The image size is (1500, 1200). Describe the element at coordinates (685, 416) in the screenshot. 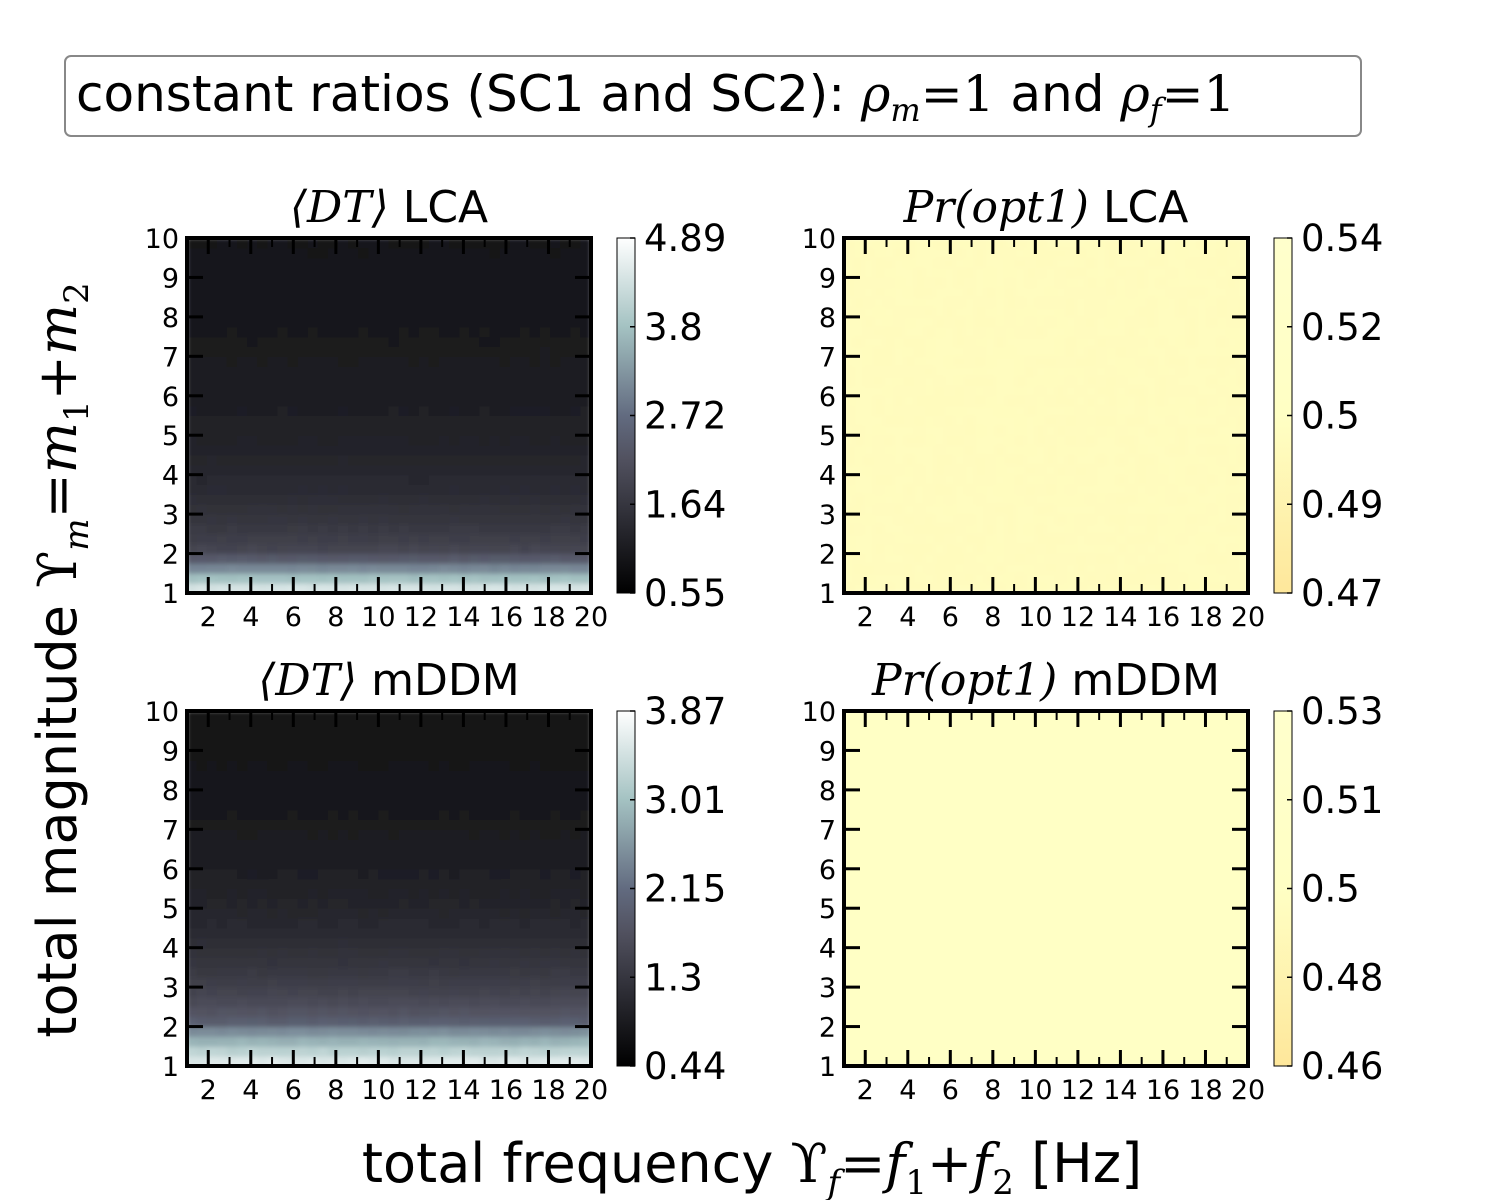

I see `colorbar-tick-label: 2.72` at that location.